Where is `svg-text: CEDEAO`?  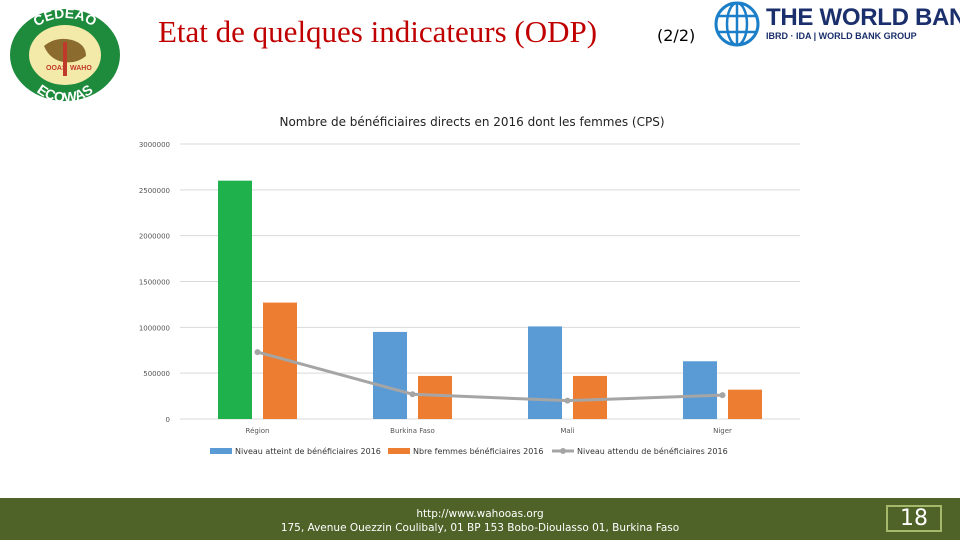
svg-text: CEDEAO is located at coordinates (64, 17).